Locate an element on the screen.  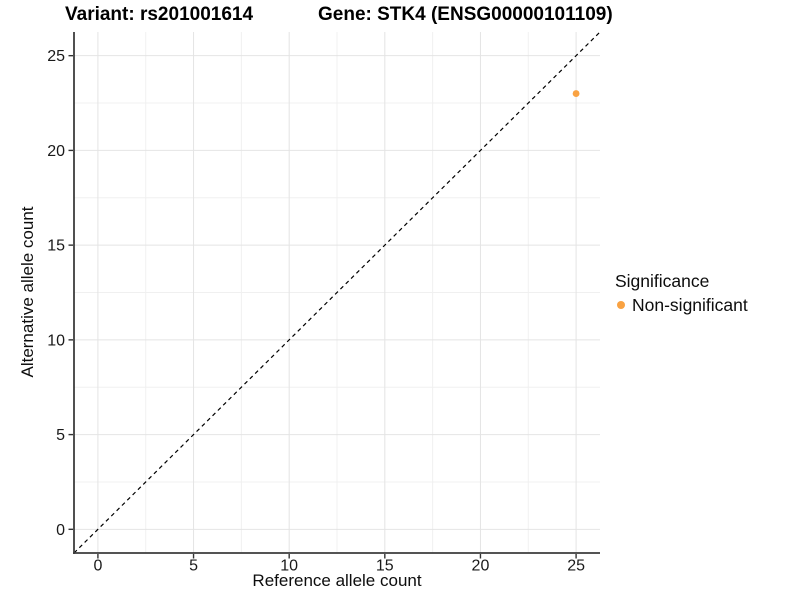
legend-item: Non-significant is located at coordinates (681, 305).